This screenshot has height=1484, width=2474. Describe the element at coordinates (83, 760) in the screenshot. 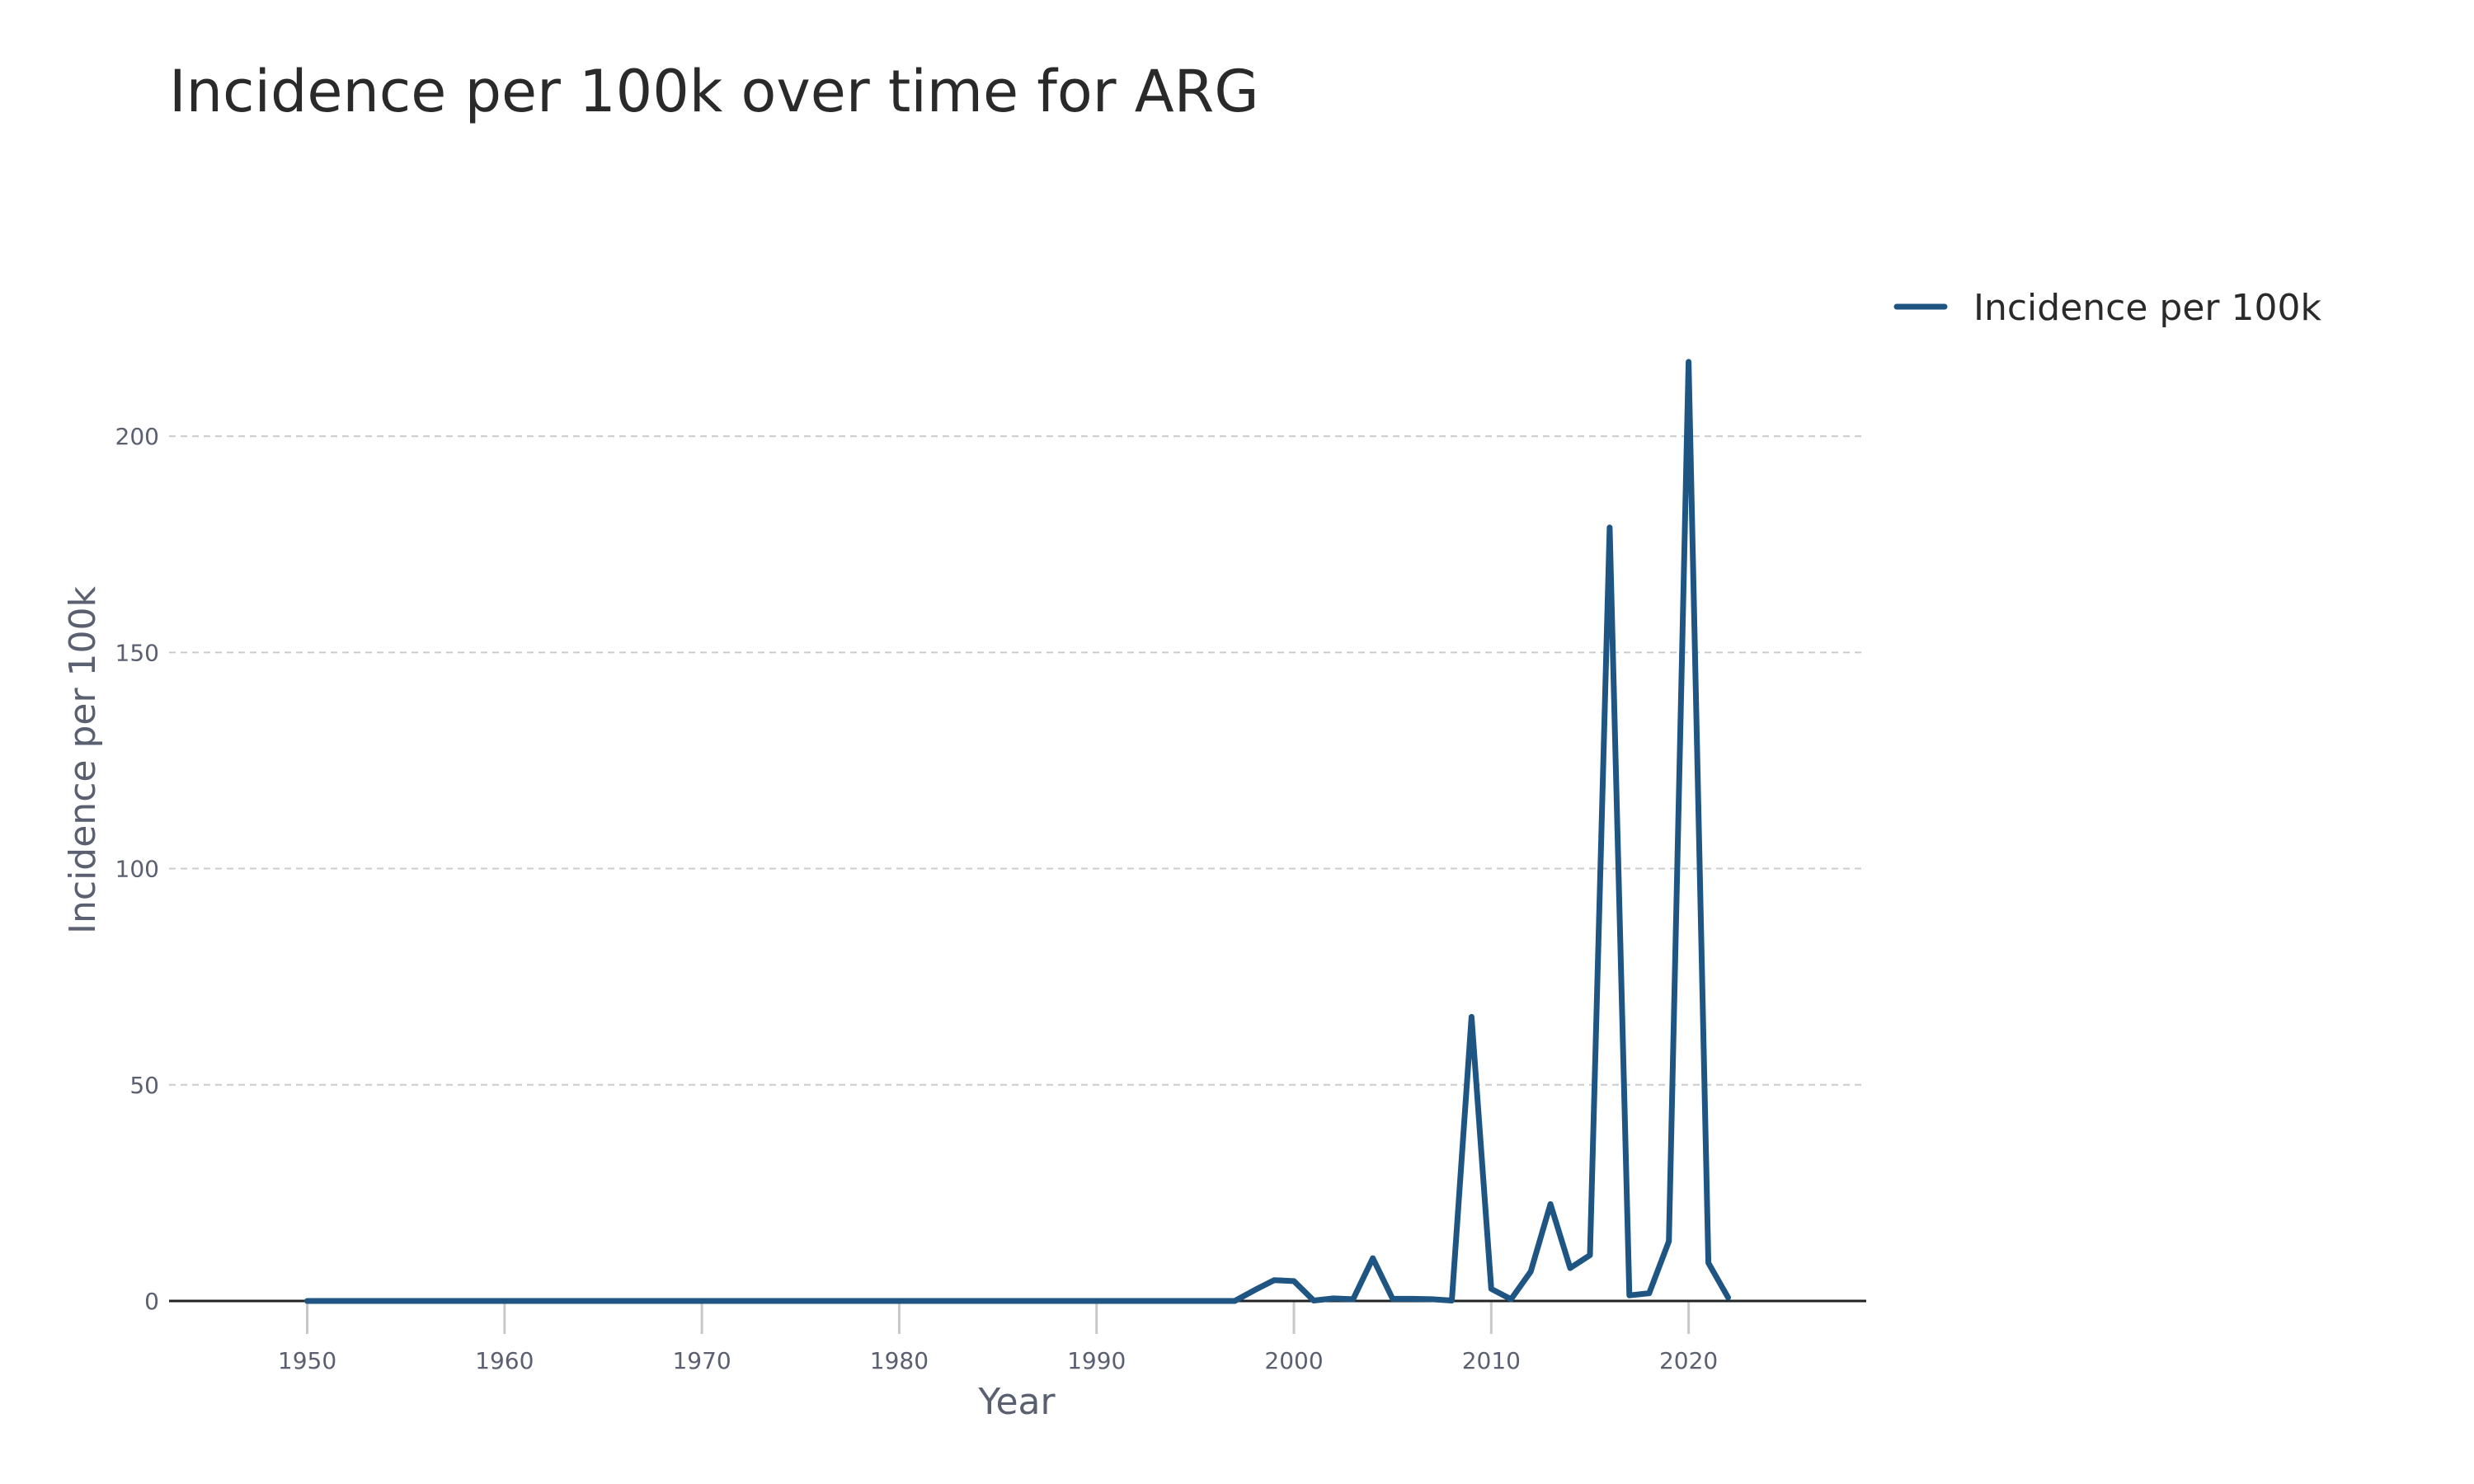

I see `y-axis-title: Incidence per 100k` at that location.